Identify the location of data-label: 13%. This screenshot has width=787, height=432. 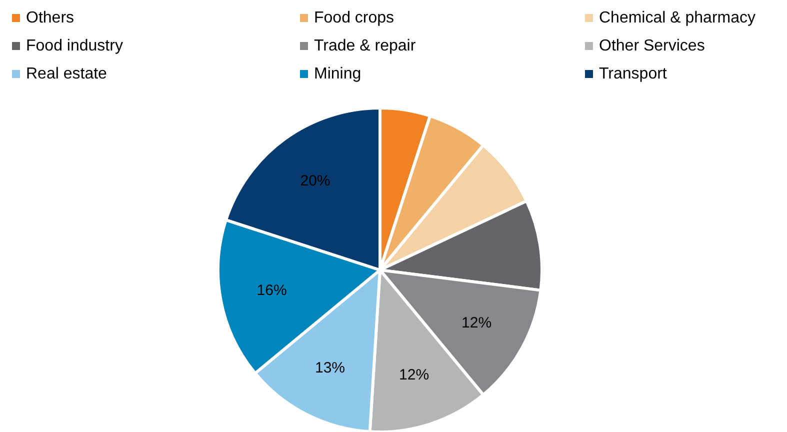
(330, 368).